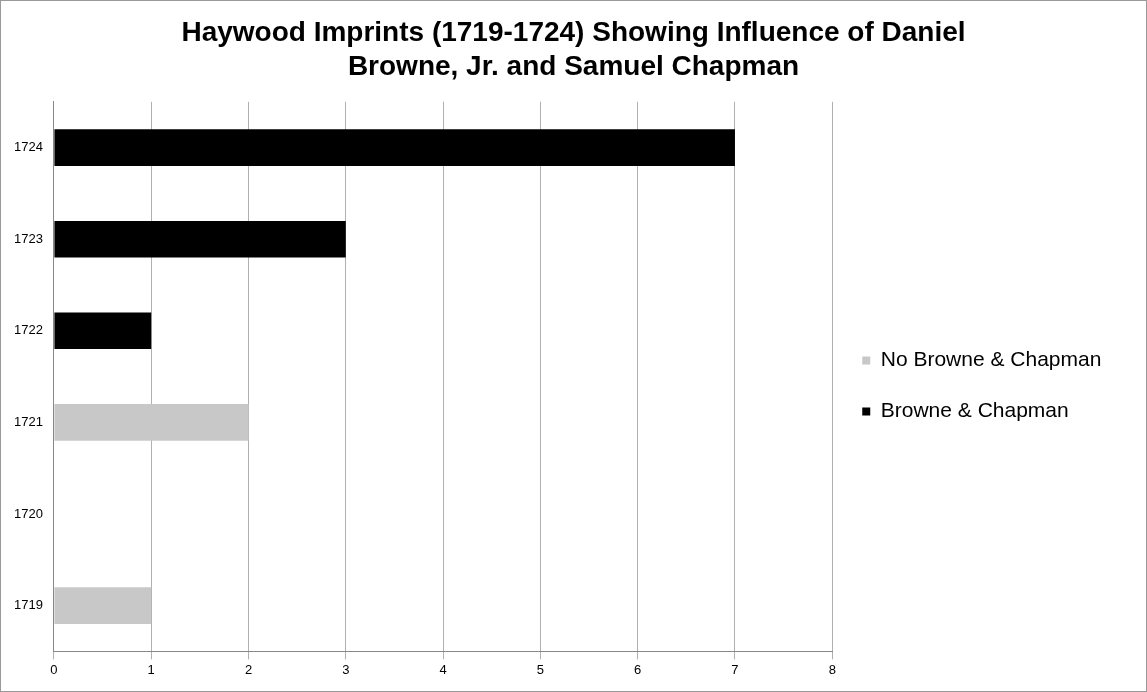 The image size is (1147, 692). What do you see at coordinates (346, 669) in the screenshot?
I see `x-tick-label: 3` at bounding box center [346, 669].